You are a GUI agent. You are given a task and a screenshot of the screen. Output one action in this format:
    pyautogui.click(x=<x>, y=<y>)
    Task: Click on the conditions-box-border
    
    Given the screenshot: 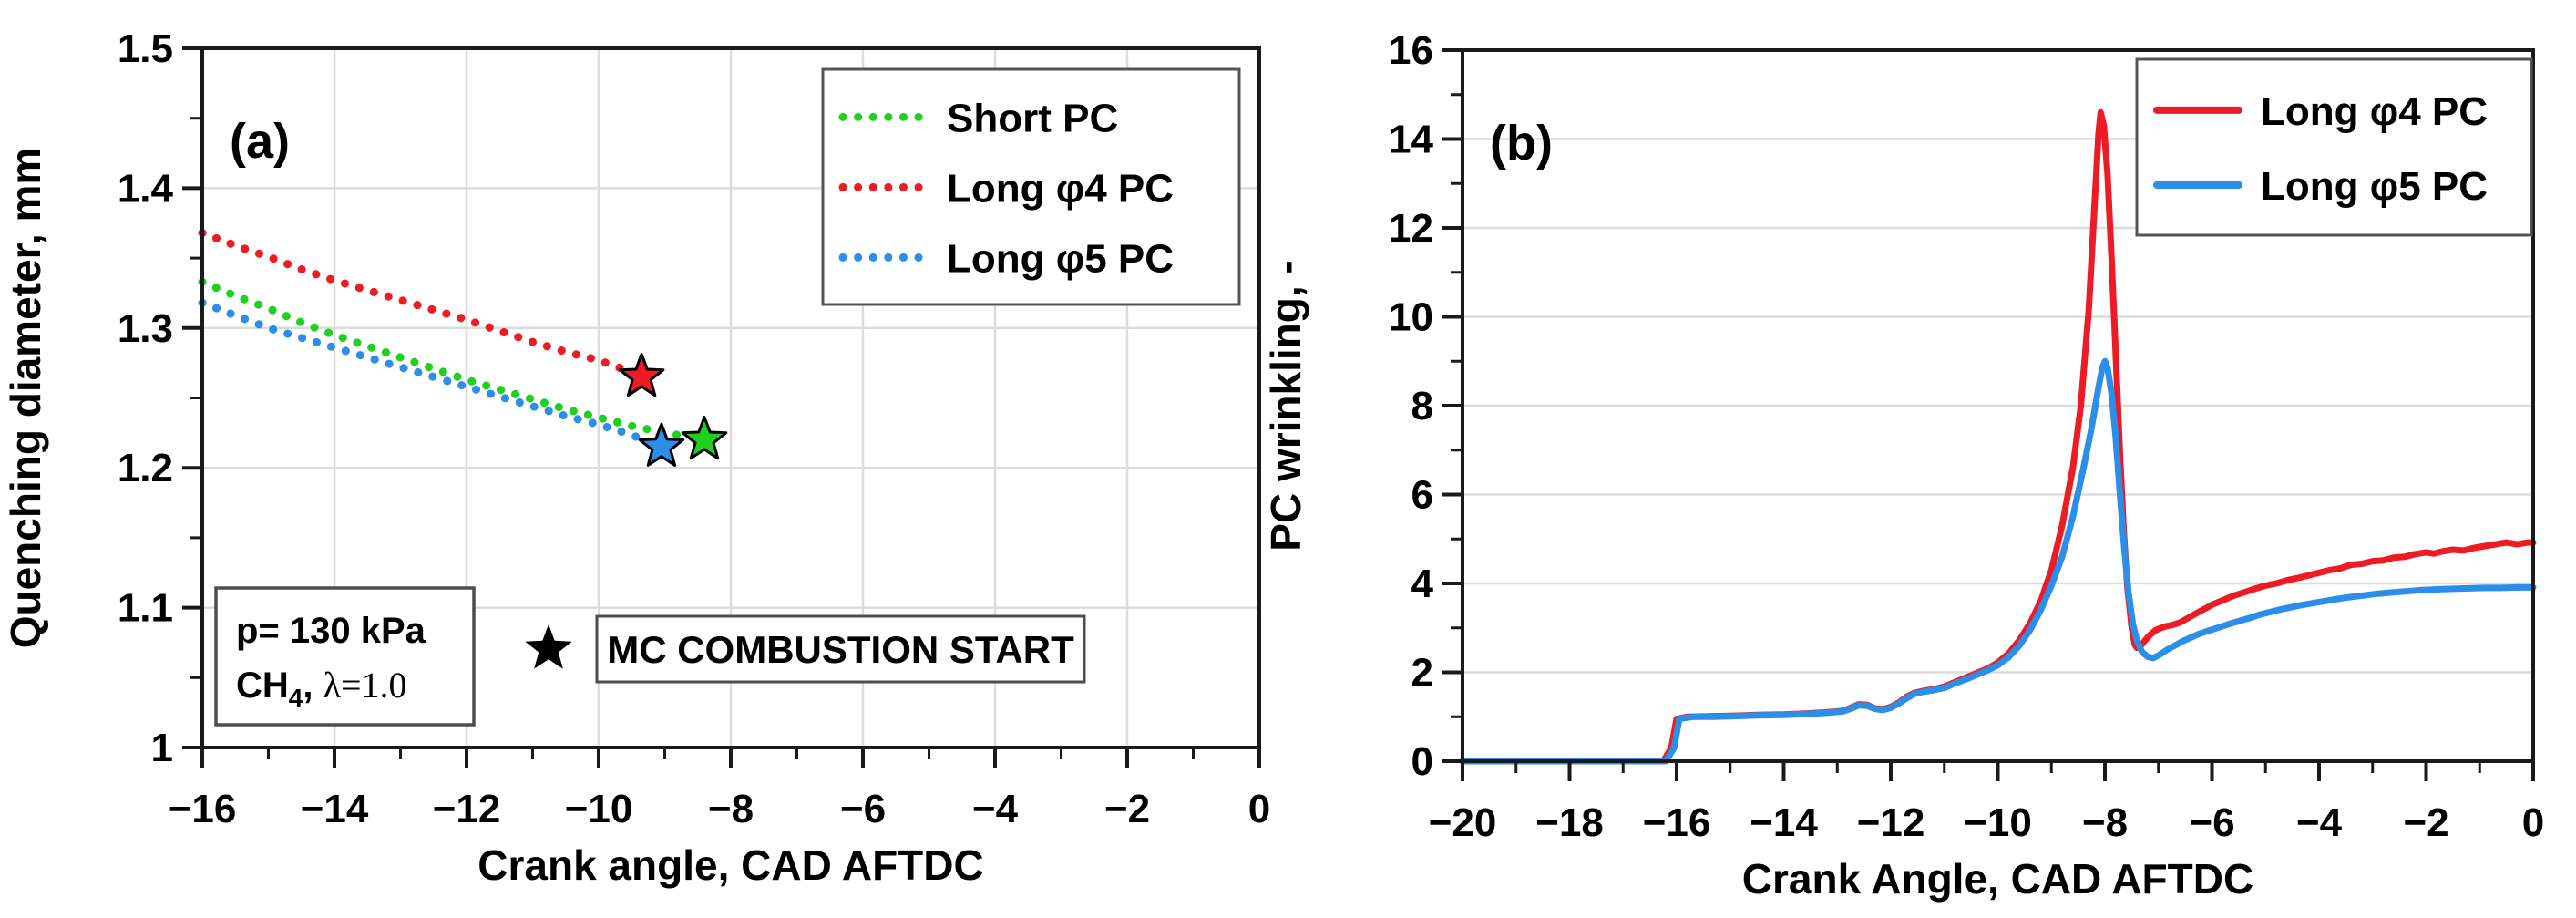 What is the action you would take?
    pyautogui.click(x=345, y=656)
    